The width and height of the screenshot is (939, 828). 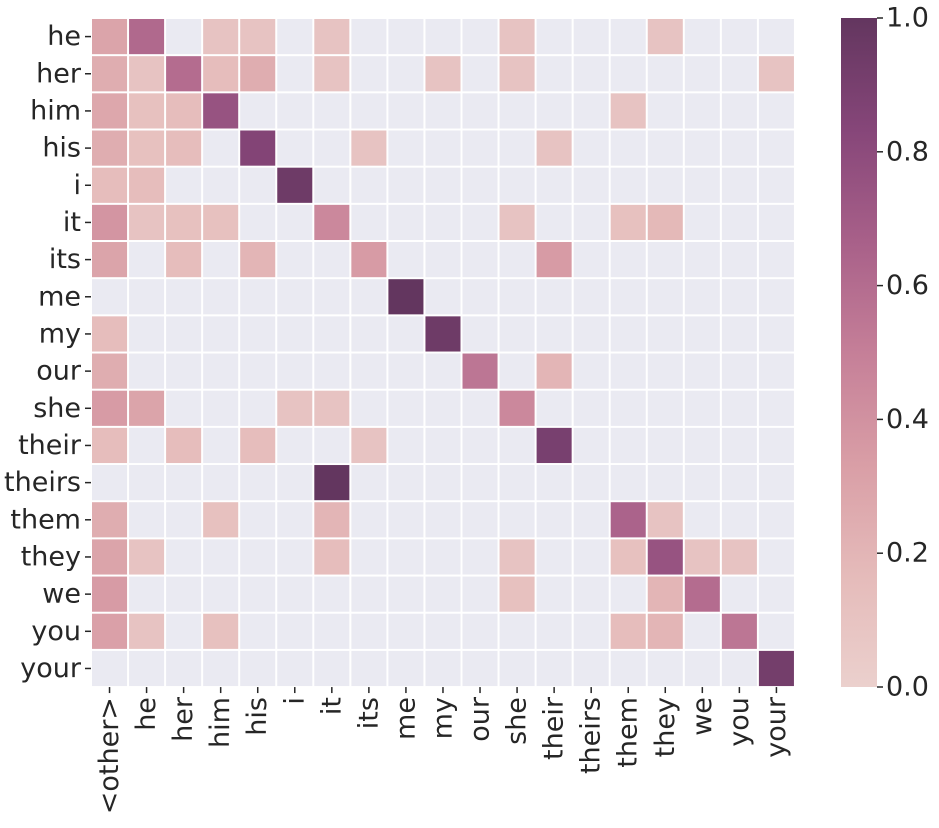 What do you see at coordinates (907, 553) in the screenshot?
I see `colorbar-tick-label: 0.2` at bounding box center [907, 553].